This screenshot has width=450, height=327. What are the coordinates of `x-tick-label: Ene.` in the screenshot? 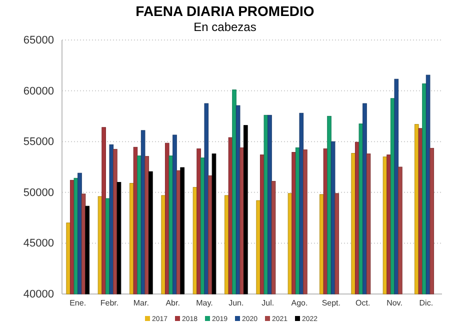 It's located at (78, 303).